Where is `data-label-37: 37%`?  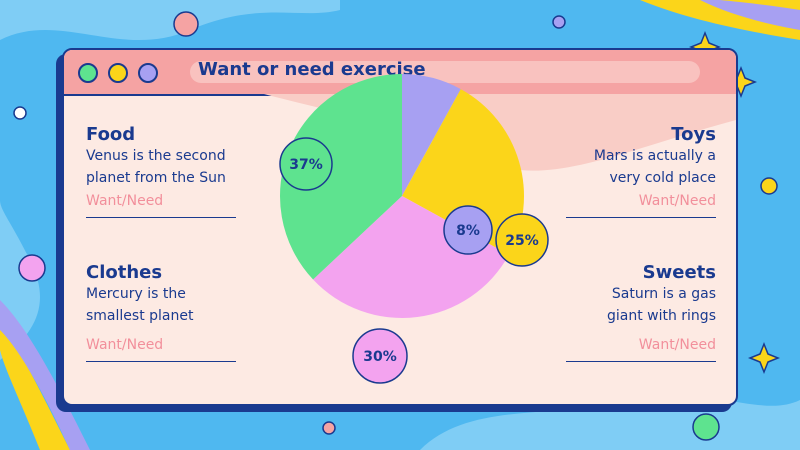 data-label-37: 37% is located at coordinates (306, 164).